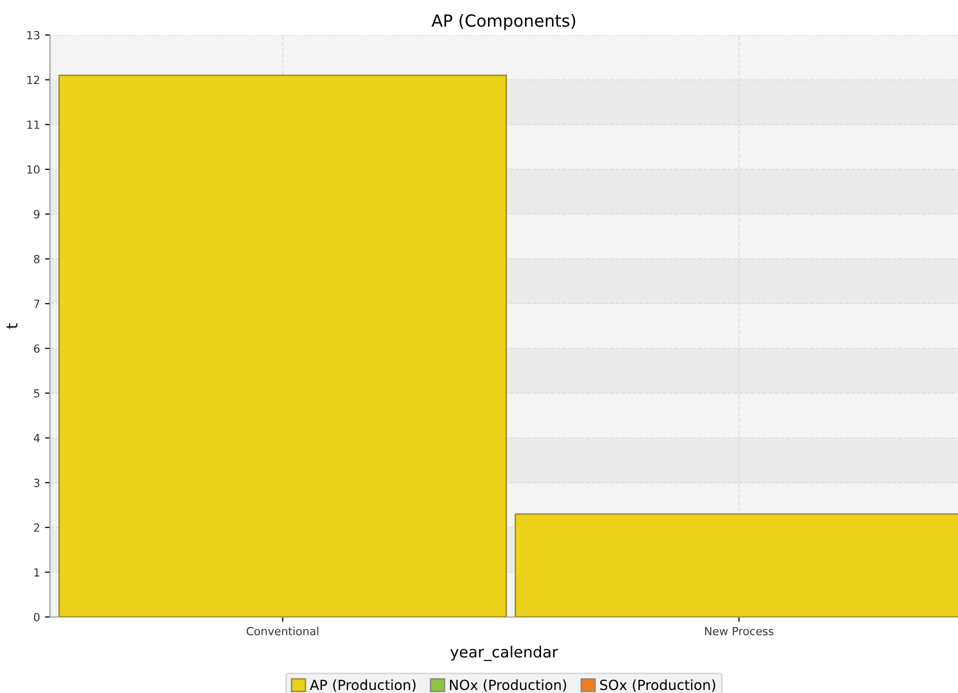  Describe the element at coordinates (508, 685) in the screenshot. I see `legend-label: NOx (Production)` at that location.